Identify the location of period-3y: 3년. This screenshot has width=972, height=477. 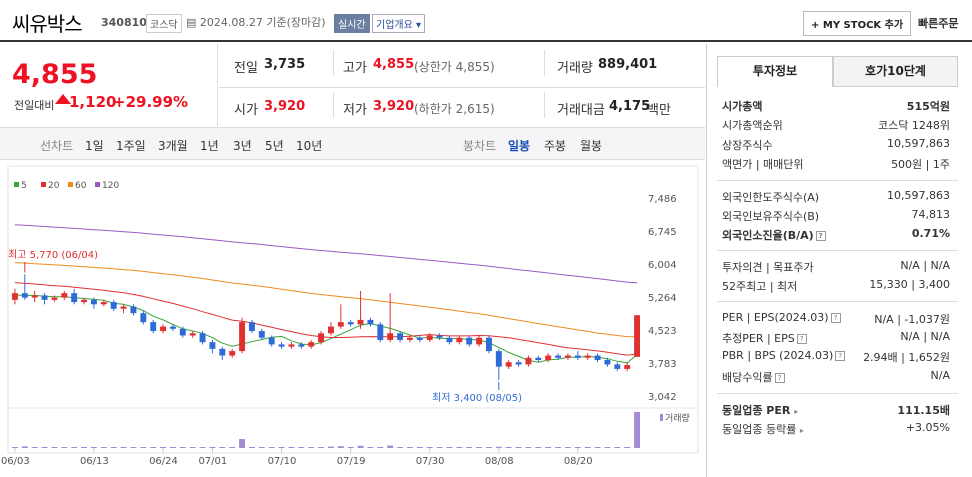
(242, 146).